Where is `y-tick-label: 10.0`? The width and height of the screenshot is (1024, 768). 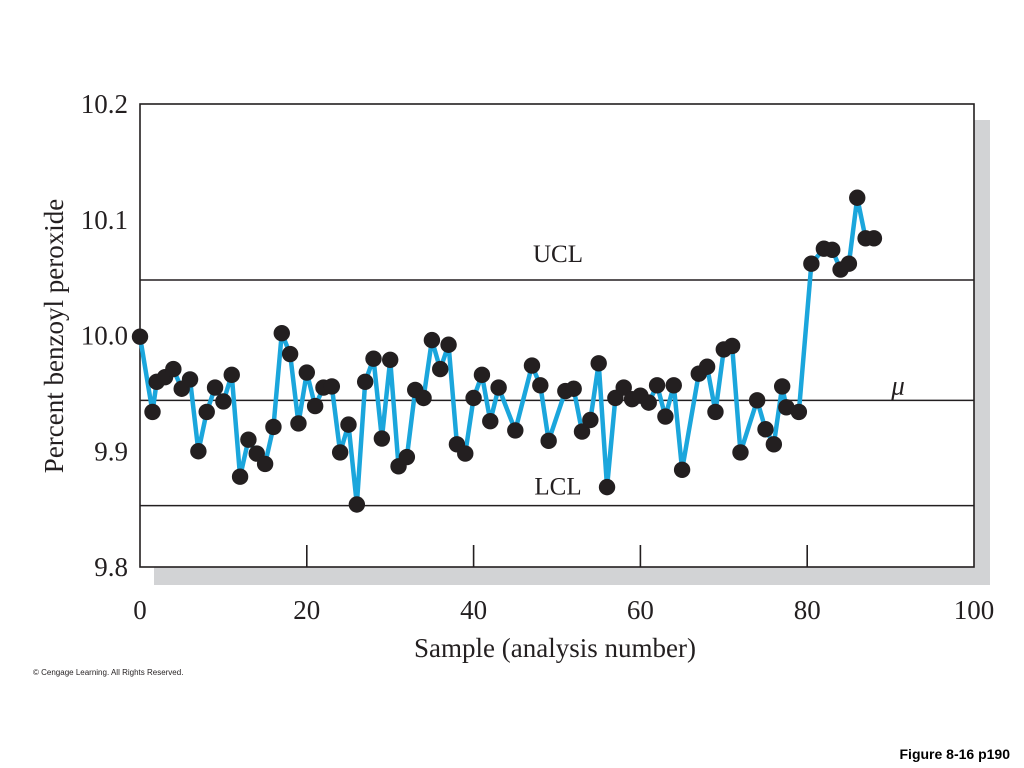
y-tick-label: 10.0 is located at coordinates (104, 336).